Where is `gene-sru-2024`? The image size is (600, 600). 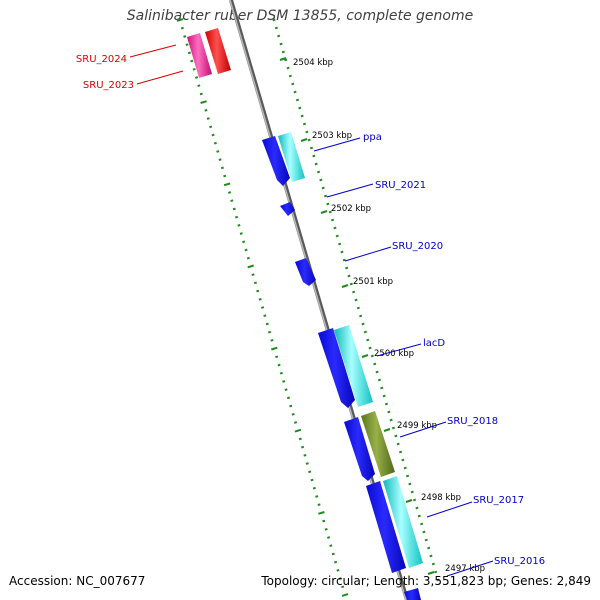 gene-sru-2024 is located at coordinates (218, 51).